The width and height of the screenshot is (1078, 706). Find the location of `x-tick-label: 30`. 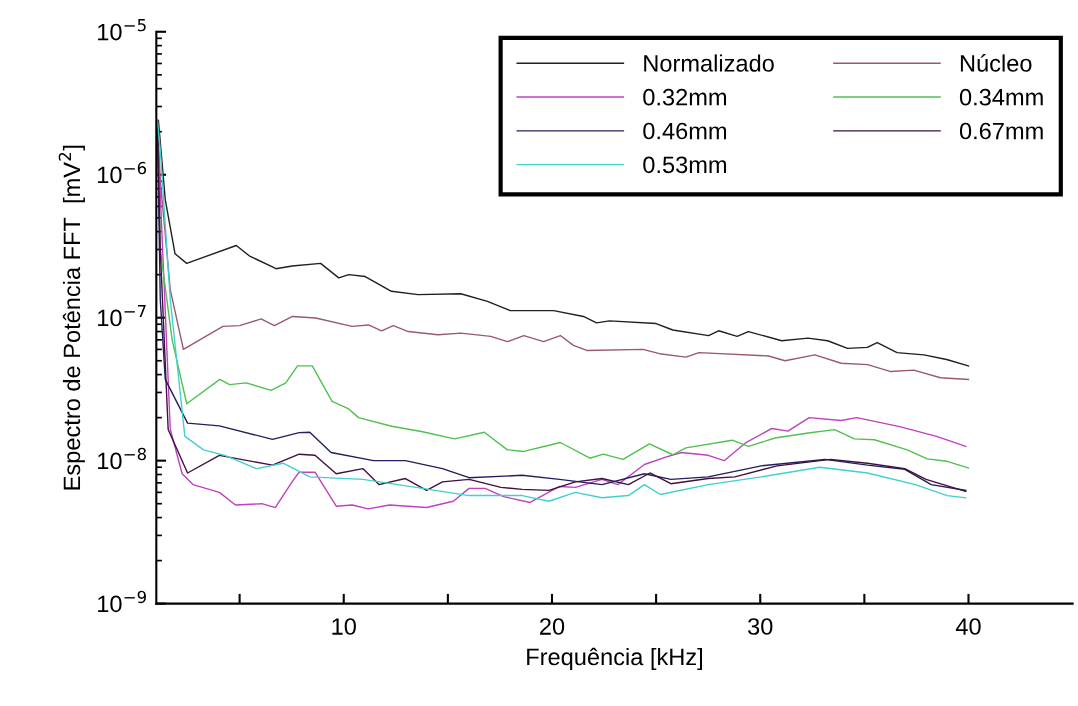

x-tick-label: 30 is located at coordinates (760, 626).